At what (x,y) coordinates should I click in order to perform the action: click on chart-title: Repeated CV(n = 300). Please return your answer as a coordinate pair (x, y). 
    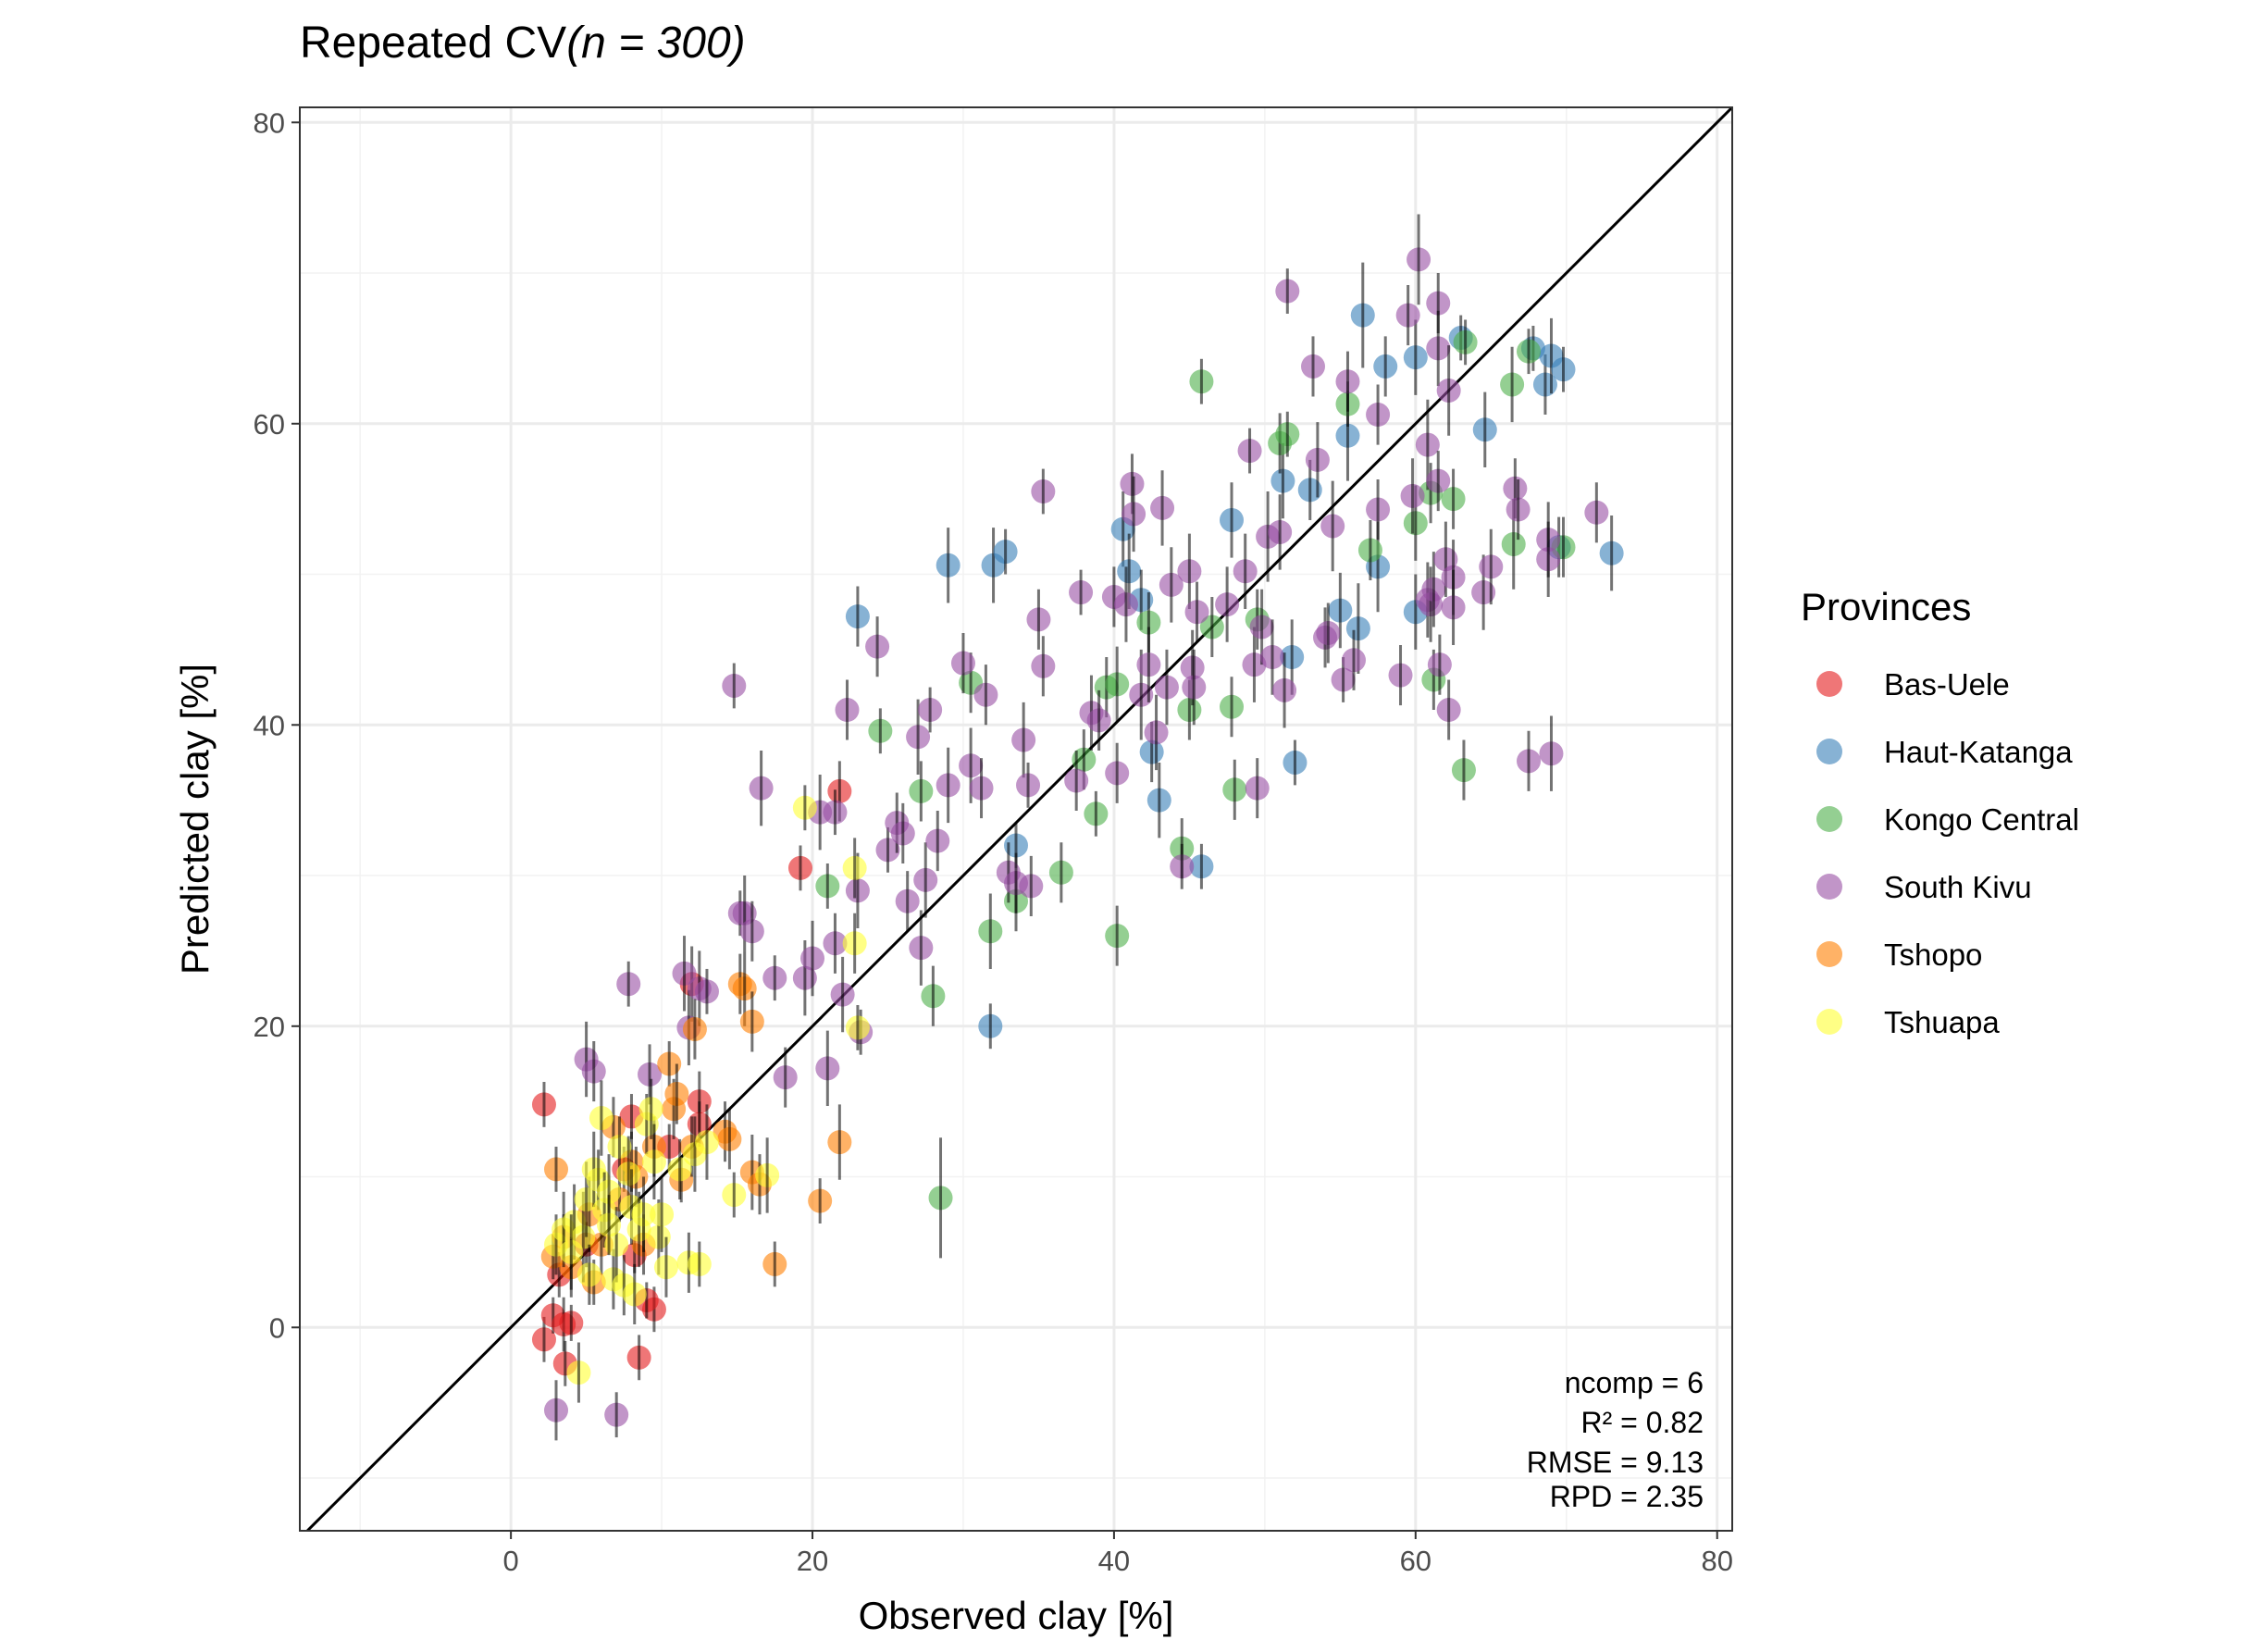
    Looking at the image, I should click on (523, 44).